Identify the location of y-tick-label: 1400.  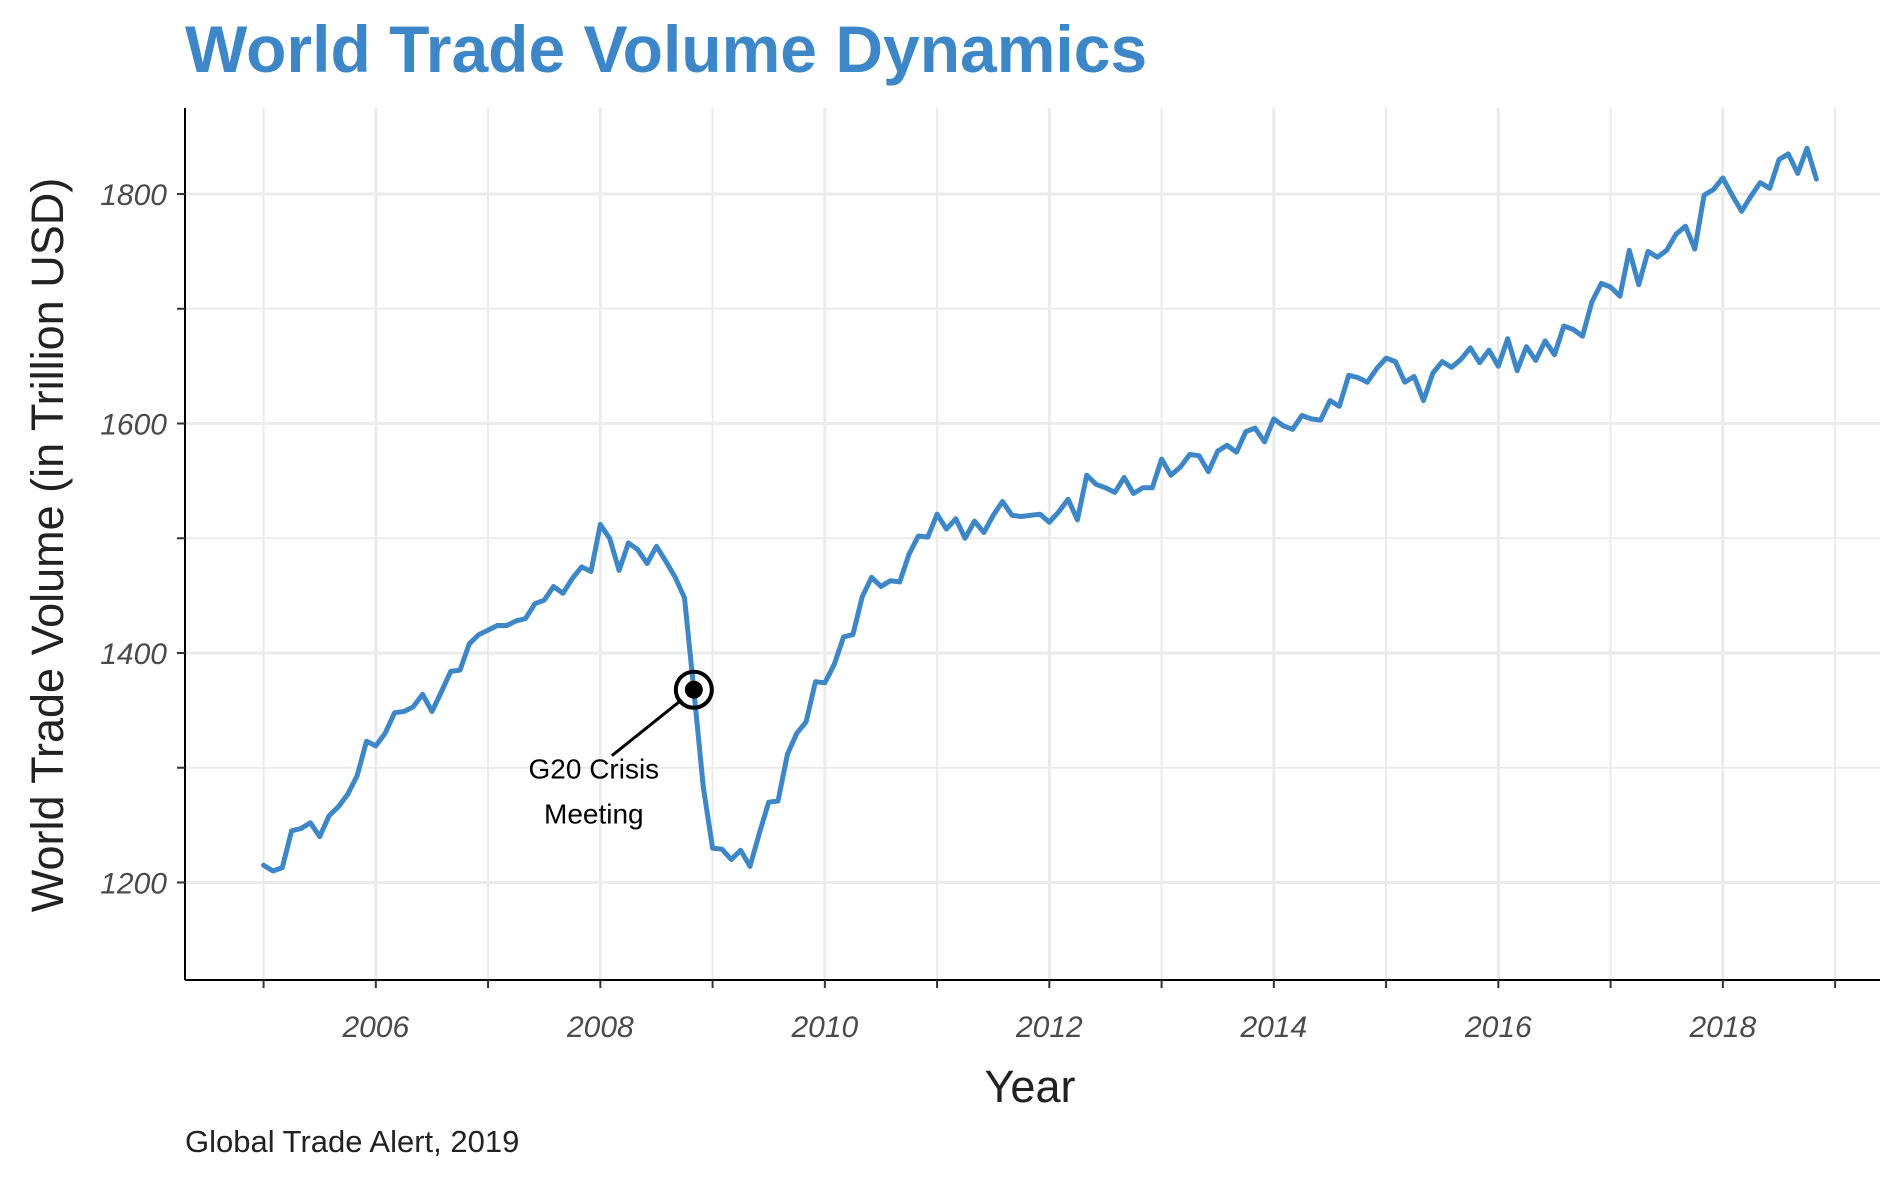
(133, 654).